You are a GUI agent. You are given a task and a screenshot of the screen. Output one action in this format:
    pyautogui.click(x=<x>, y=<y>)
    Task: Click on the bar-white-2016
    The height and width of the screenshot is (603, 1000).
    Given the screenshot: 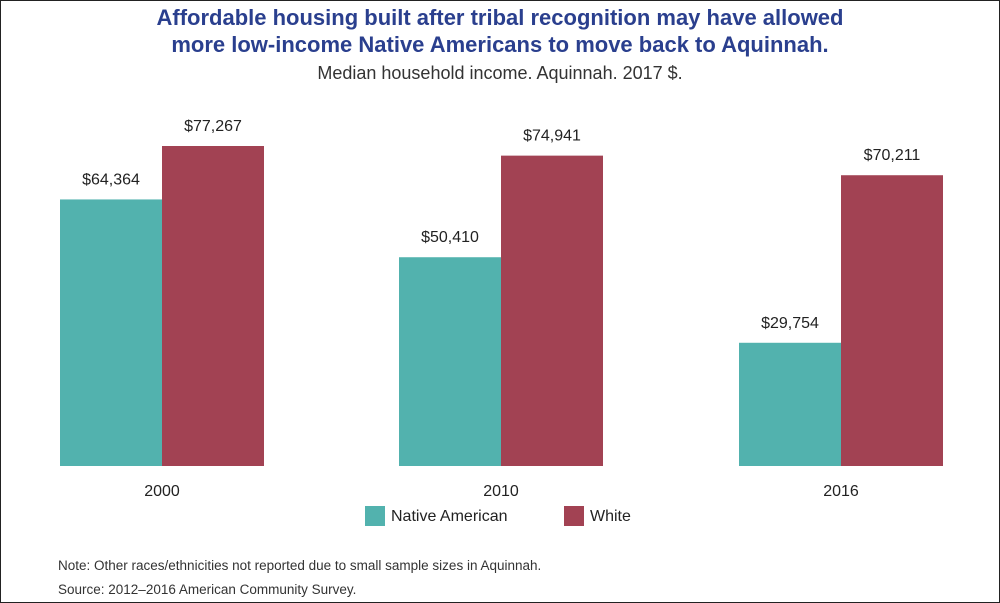 What is the action you would take?
    pyautogui.click(x=892, y=321)
    